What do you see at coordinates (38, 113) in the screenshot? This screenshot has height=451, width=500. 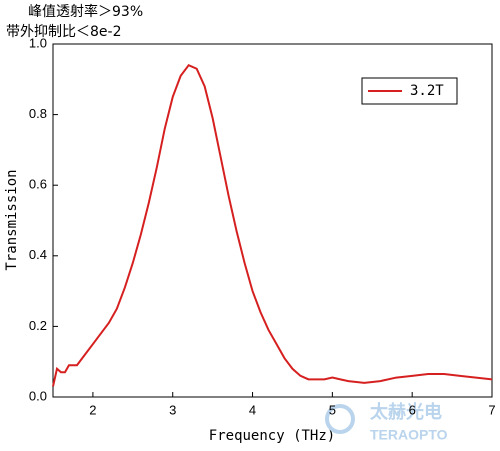 I see `y-tick-label: 0.8` at bounding box center [38, 113].